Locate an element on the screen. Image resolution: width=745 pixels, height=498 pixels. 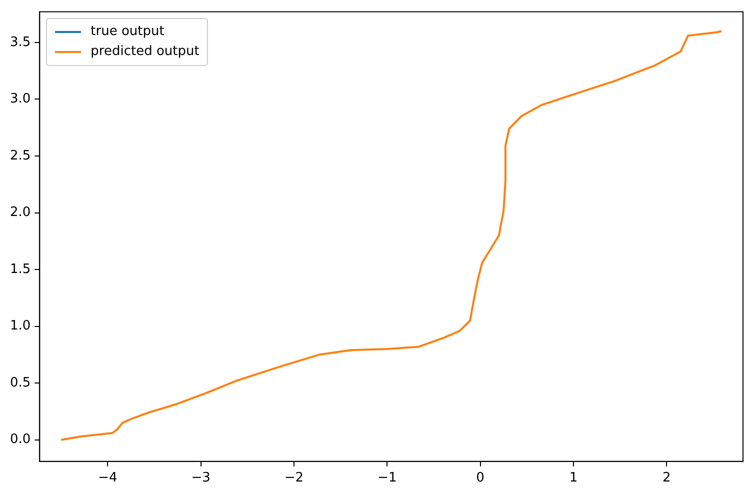
y-tick-label: 3.0 is located at coordinates (20, 99).